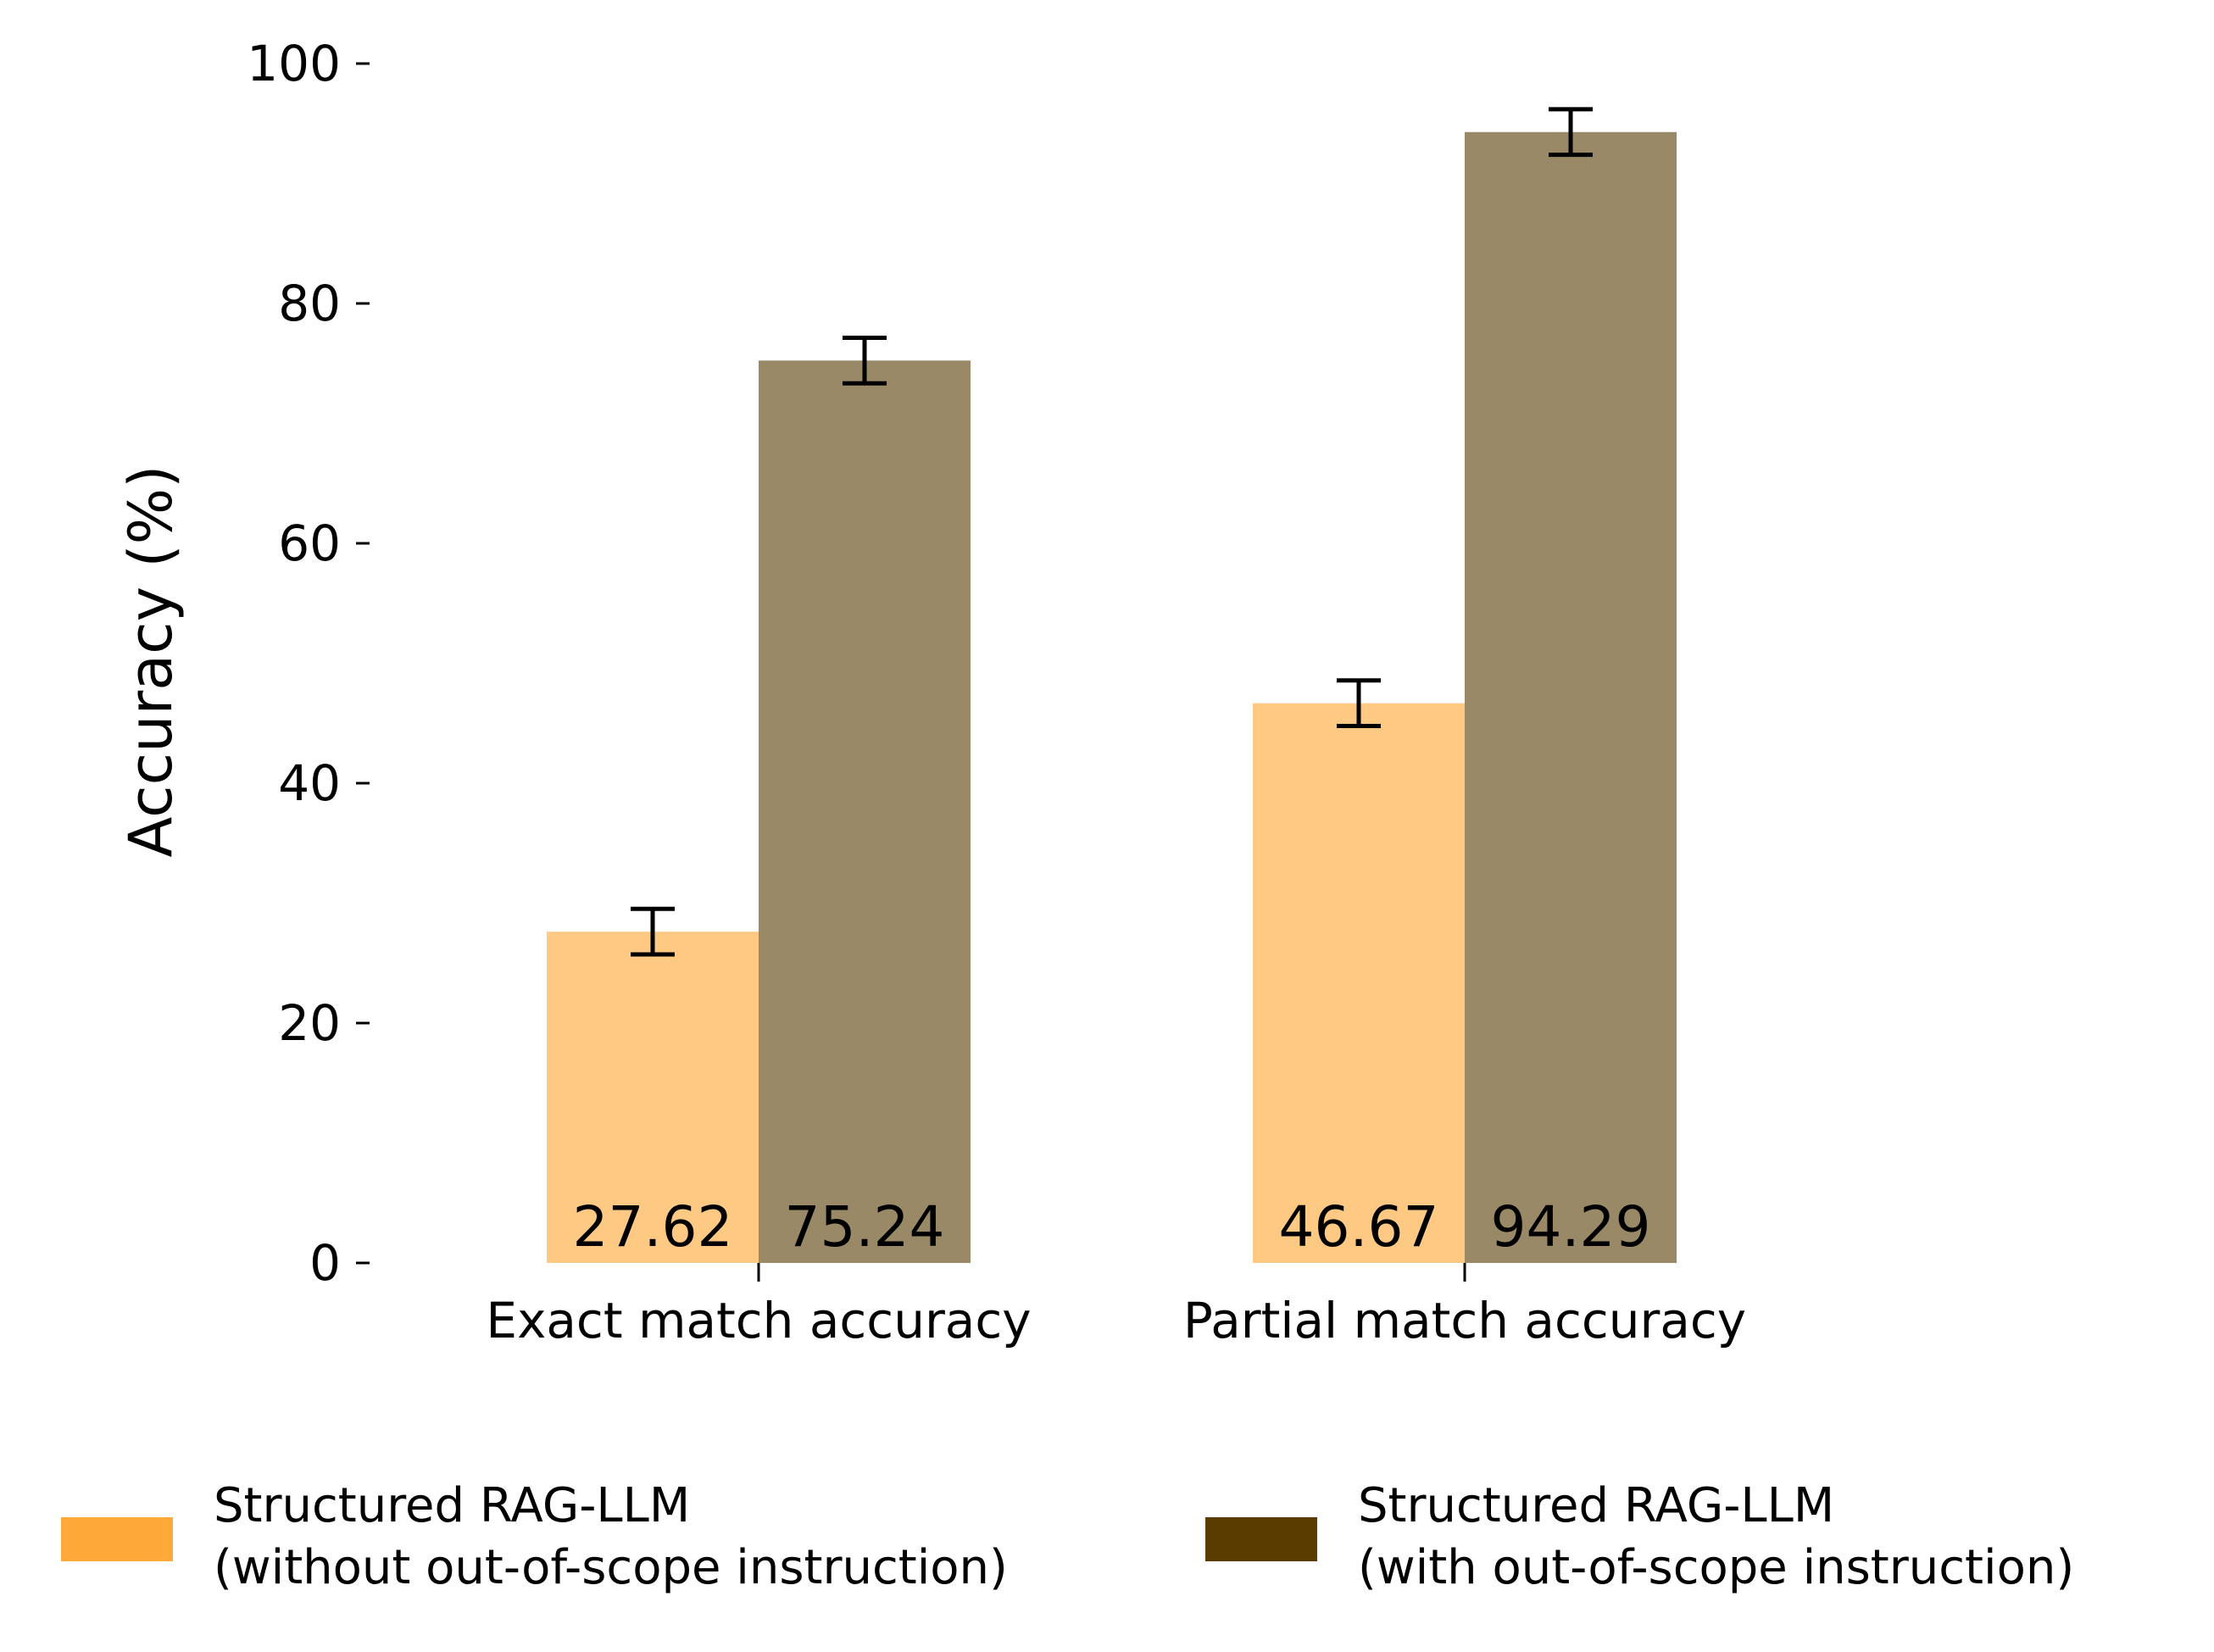 Image resolution: width=2214 pixels, height=1652 pixels. What do you see at coordinates (325, 1263) in the screenshot?
I see `y-tick-label: 0` at bounding box center [325, 1263].